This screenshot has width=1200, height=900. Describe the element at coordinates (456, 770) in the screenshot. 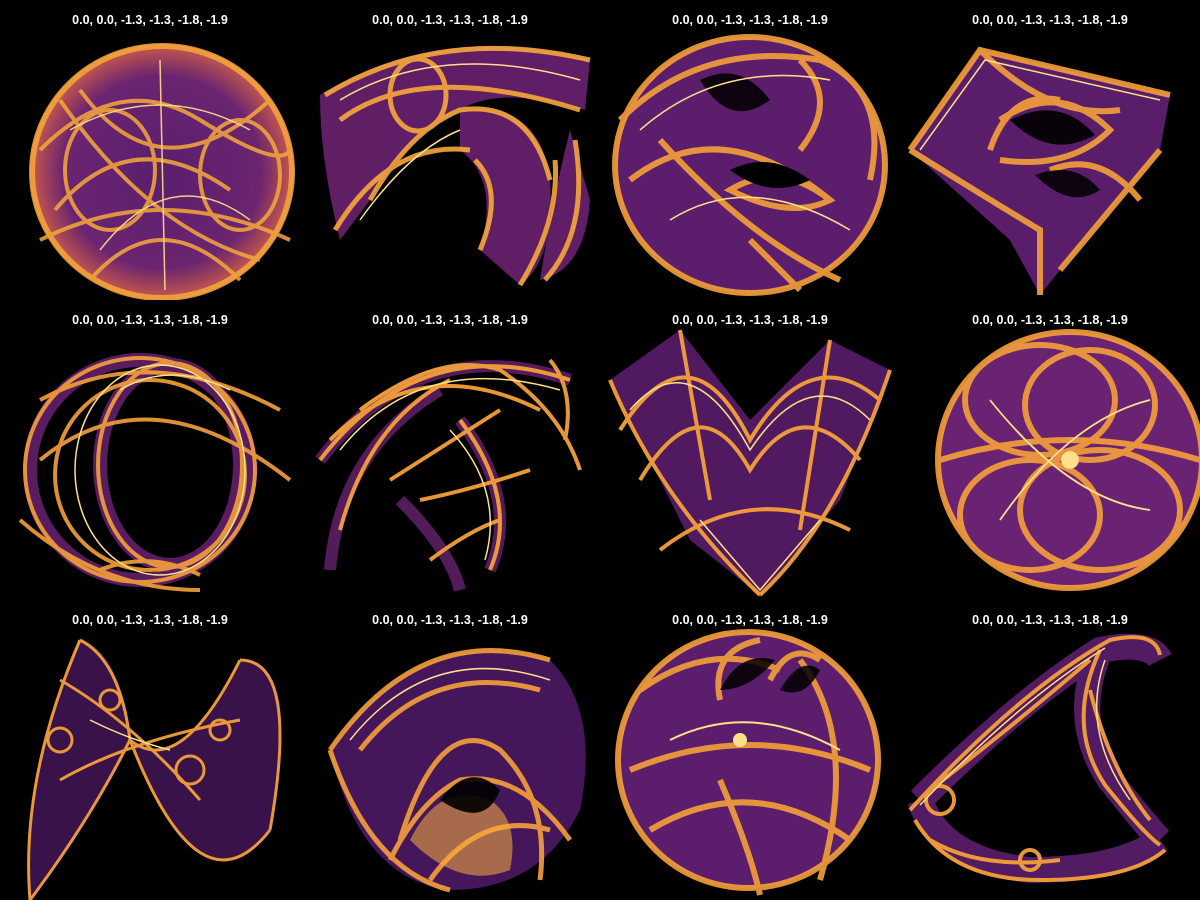

I see `attractor-figure-ribbon-torus` at that location.